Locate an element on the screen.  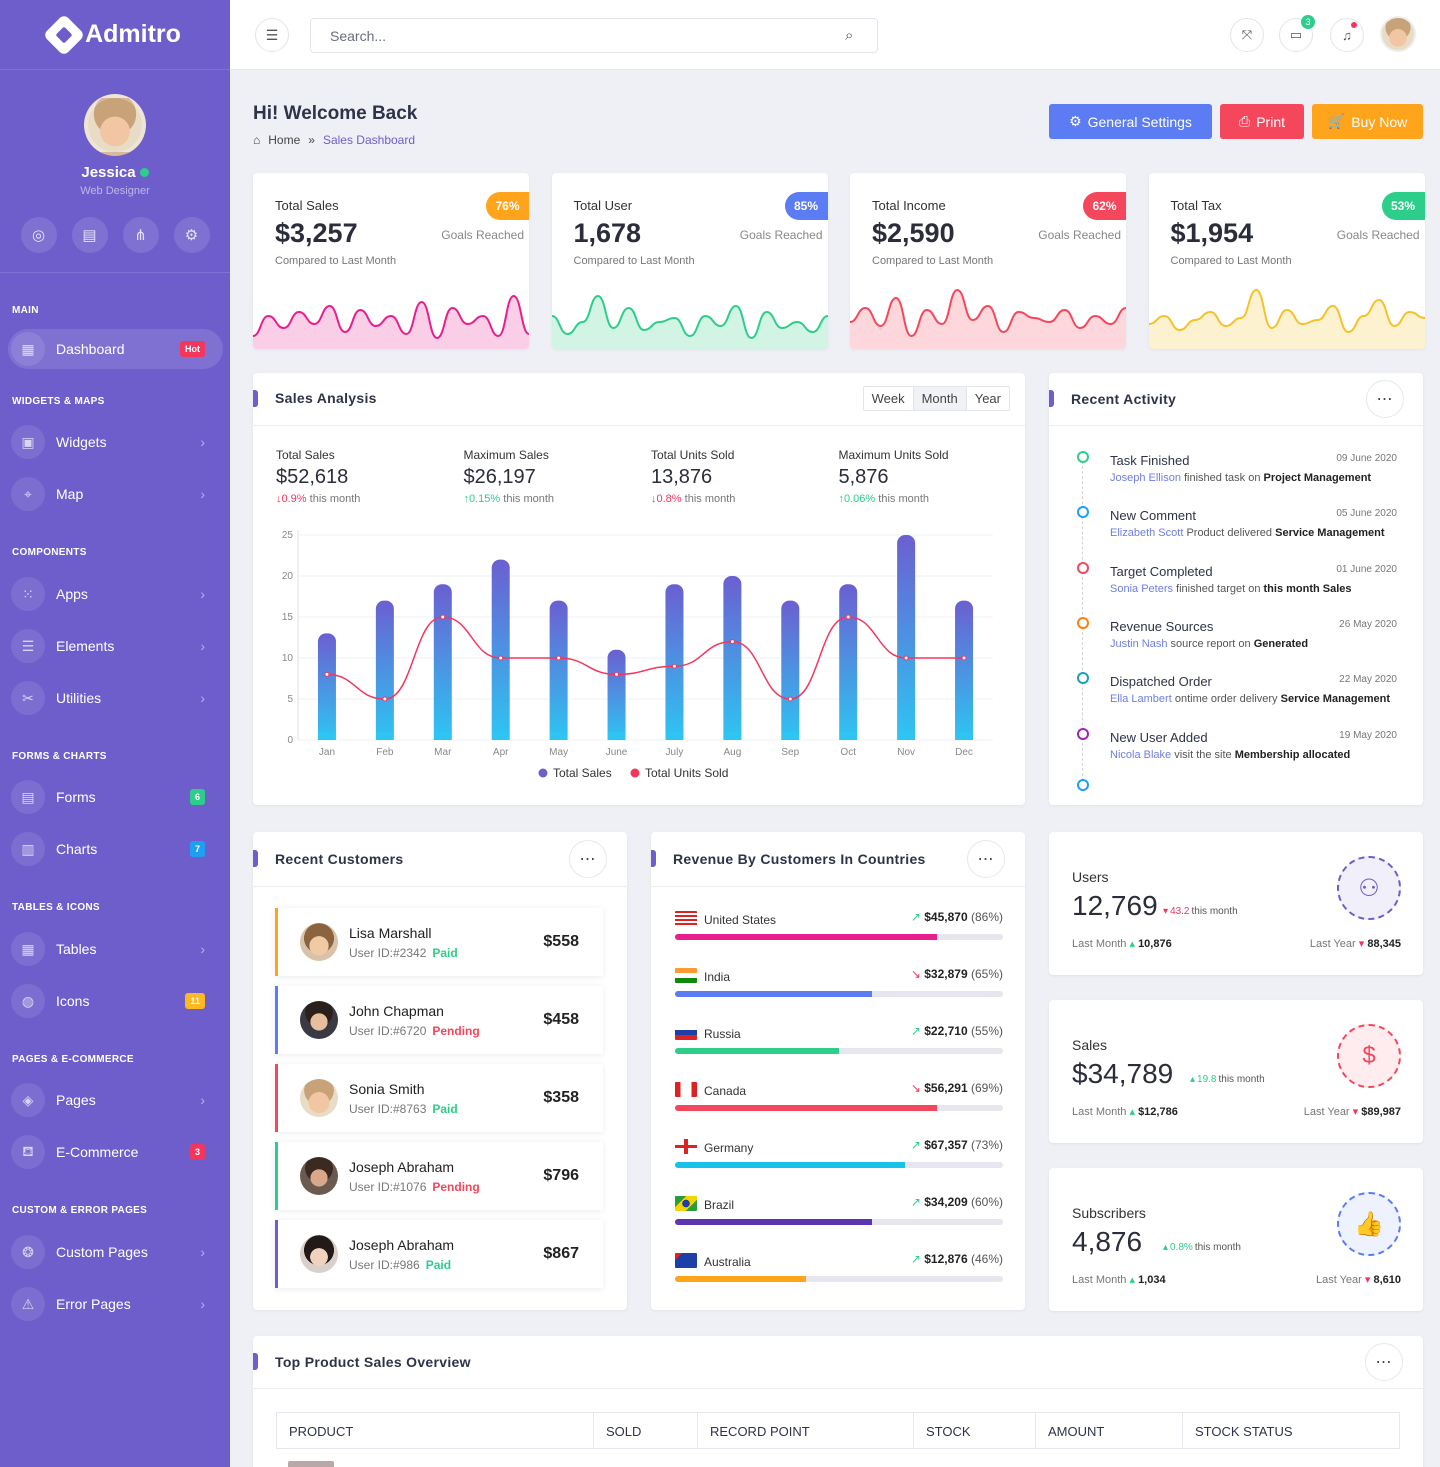
thumbs-up-icon: 👍 is located at coordinates (1369, 1224).